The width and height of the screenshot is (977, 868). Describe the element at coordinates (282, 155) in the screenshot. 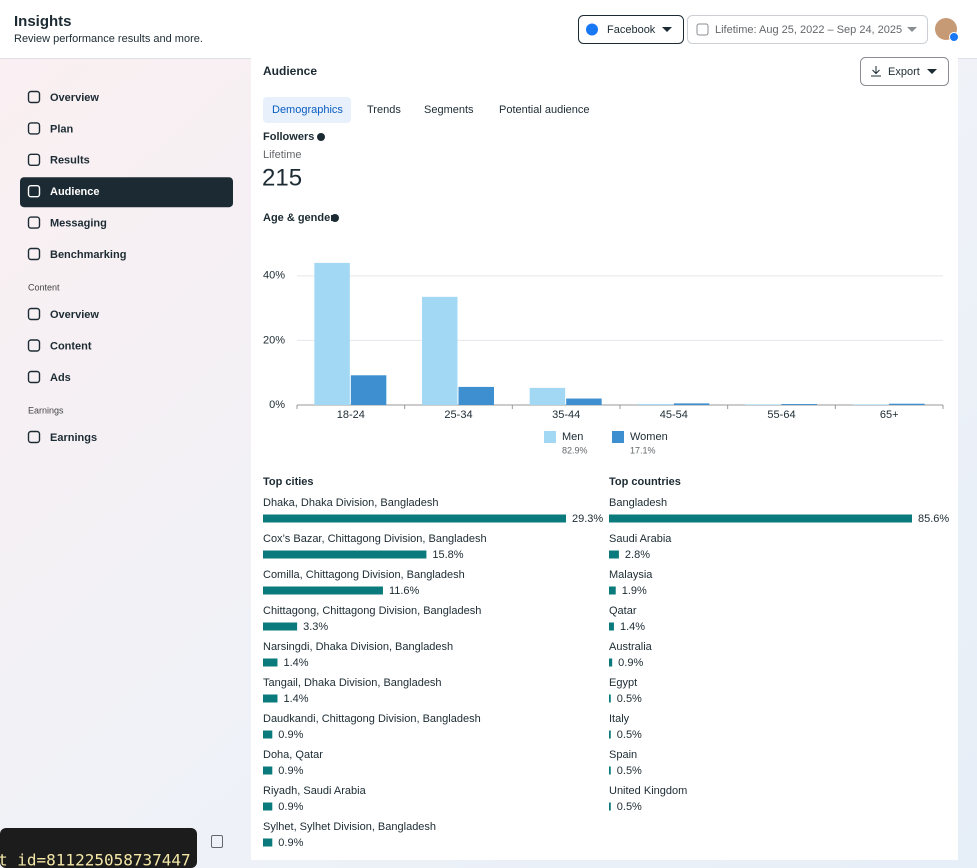

I see `followers-period: Lifetime` at that location.